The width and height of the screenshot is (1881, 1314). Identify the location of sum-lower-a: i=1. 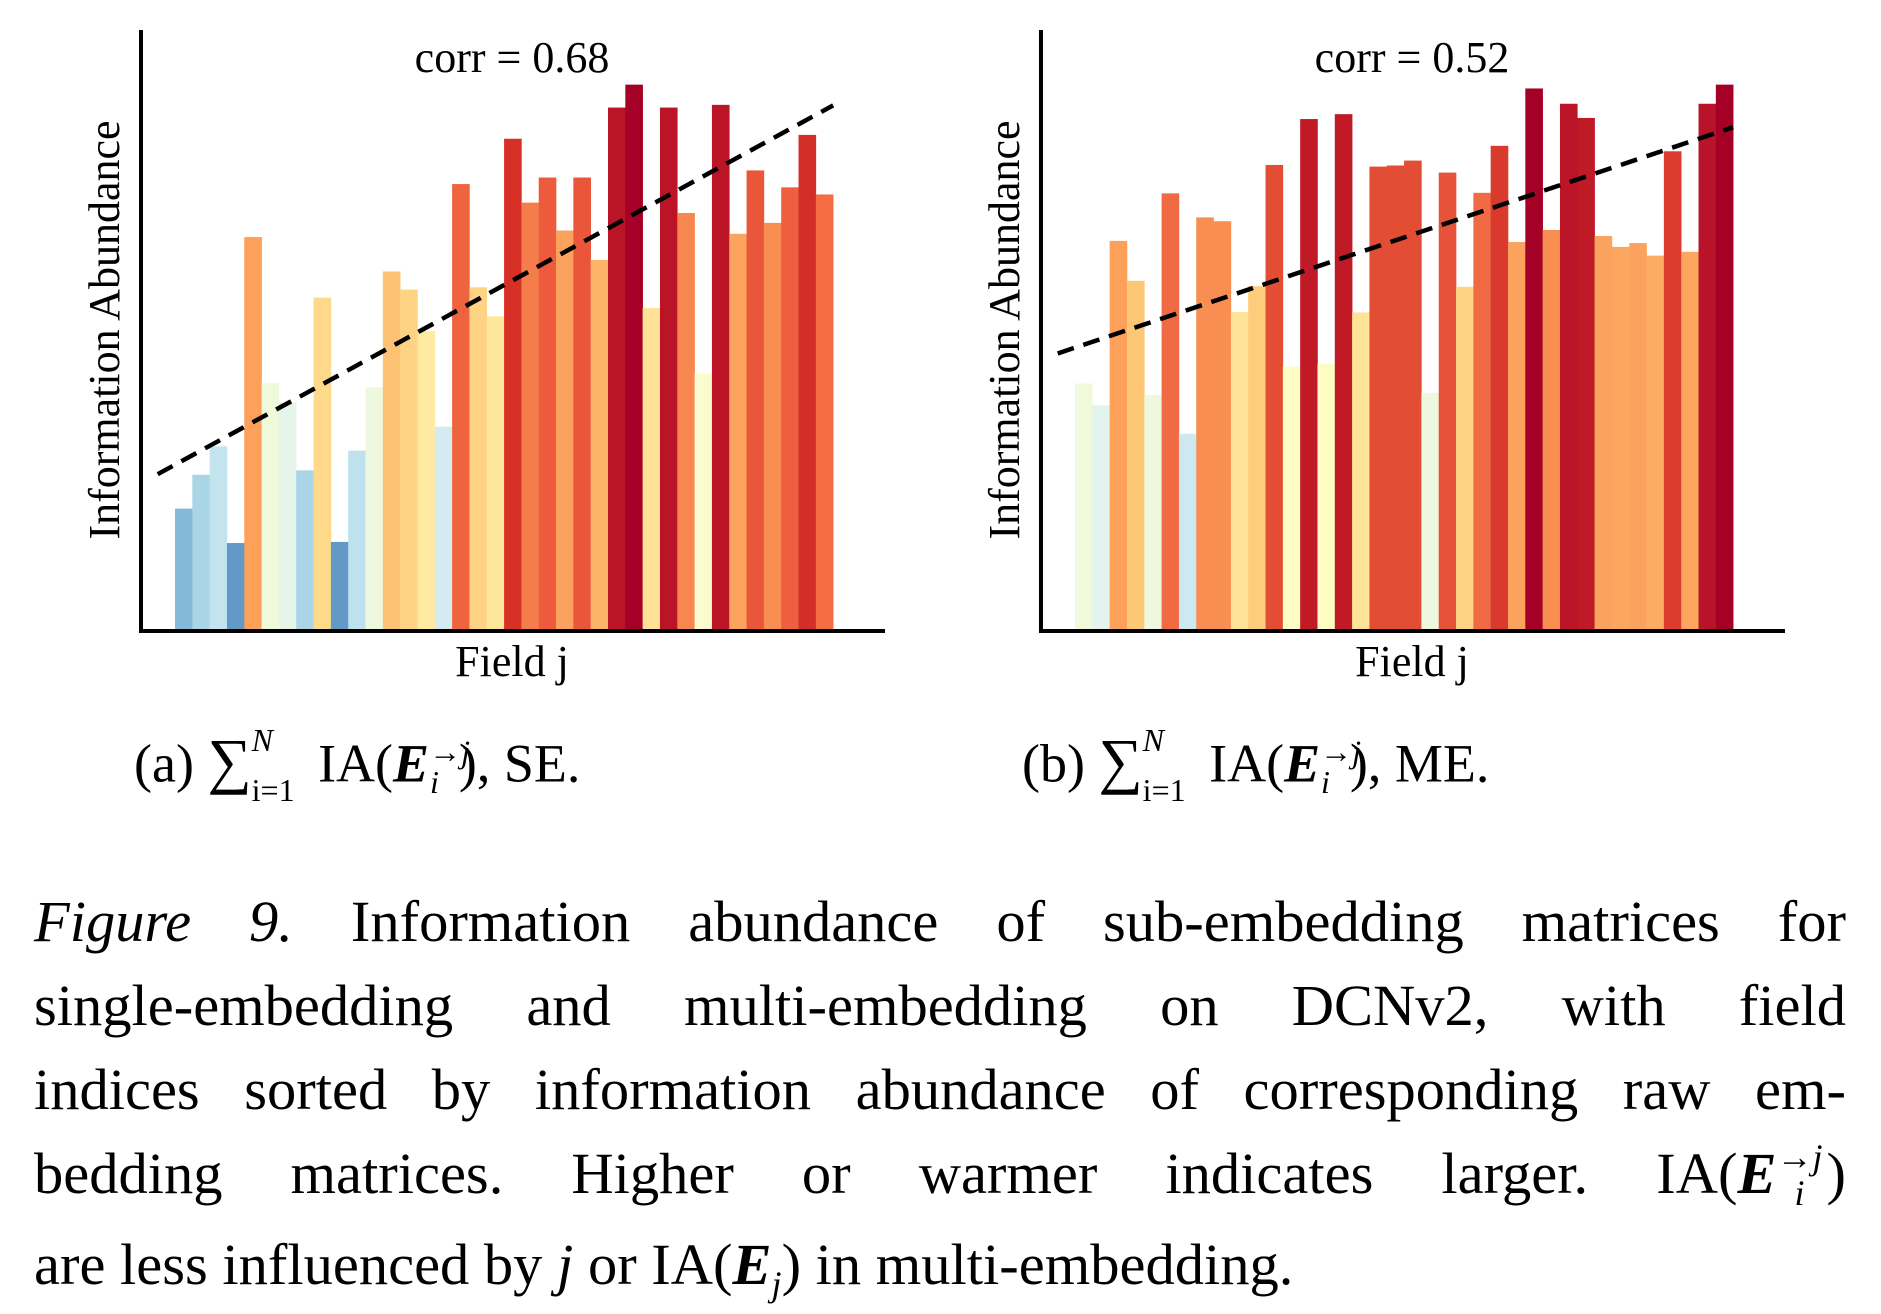
(273, 790).